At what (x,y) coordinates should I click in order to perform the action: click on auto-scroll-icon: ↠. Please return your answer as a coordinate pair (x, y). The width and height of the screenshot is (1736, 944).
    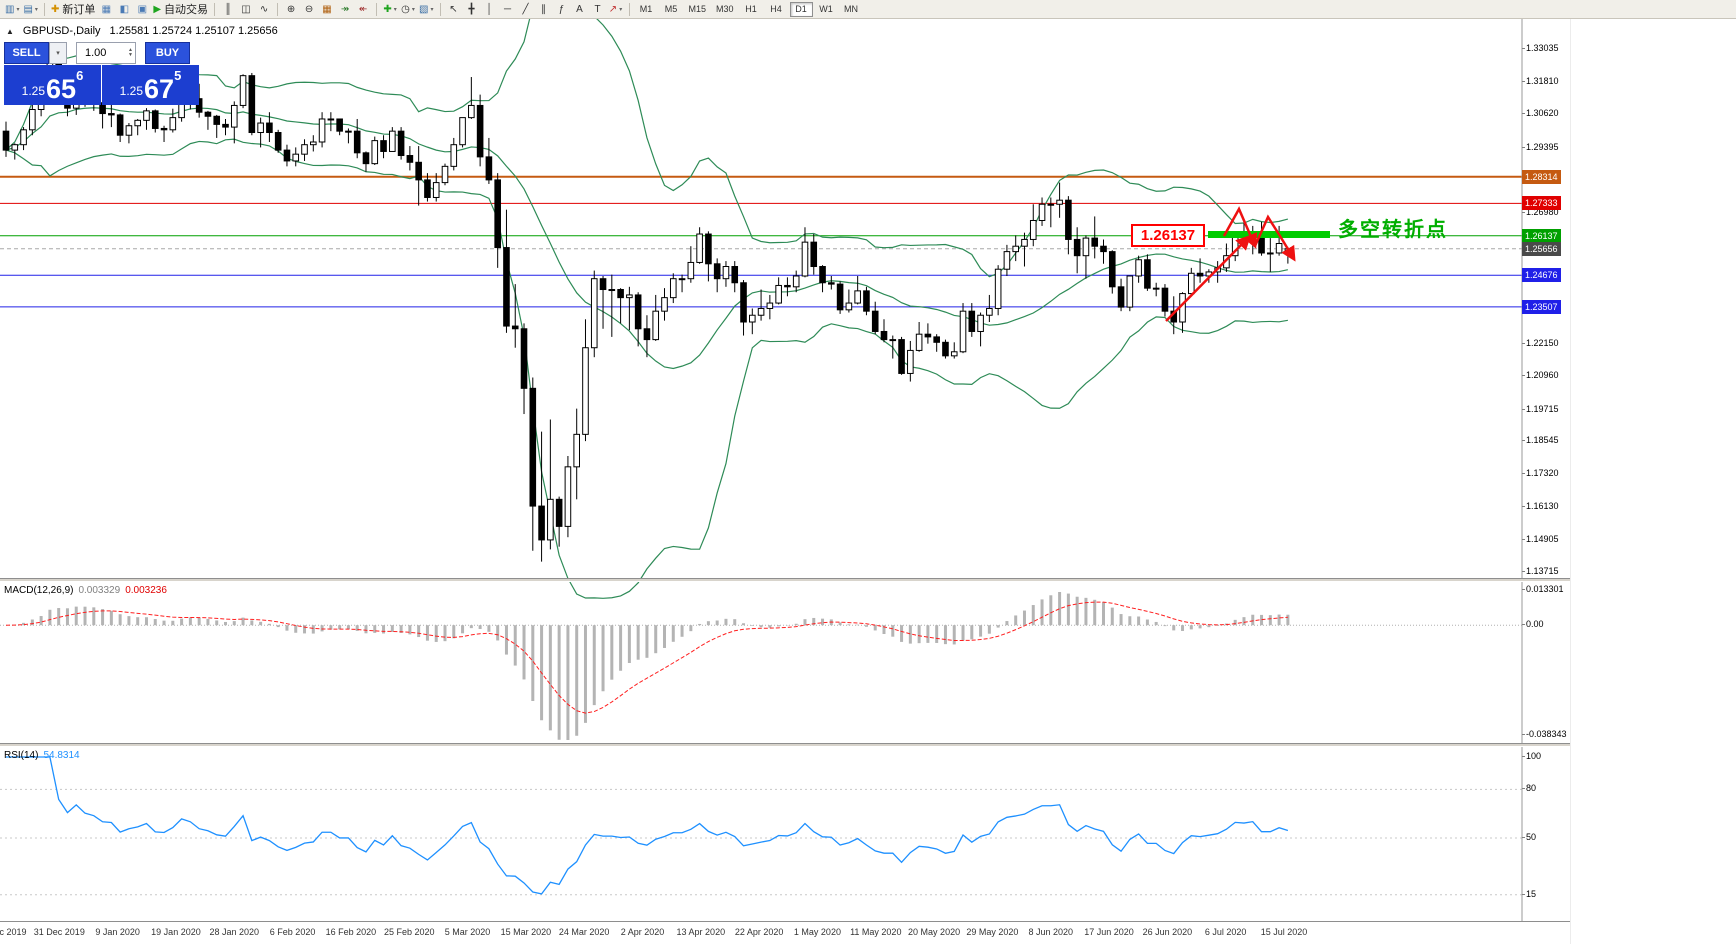
    Looking at the image, I should click on (345, 9).